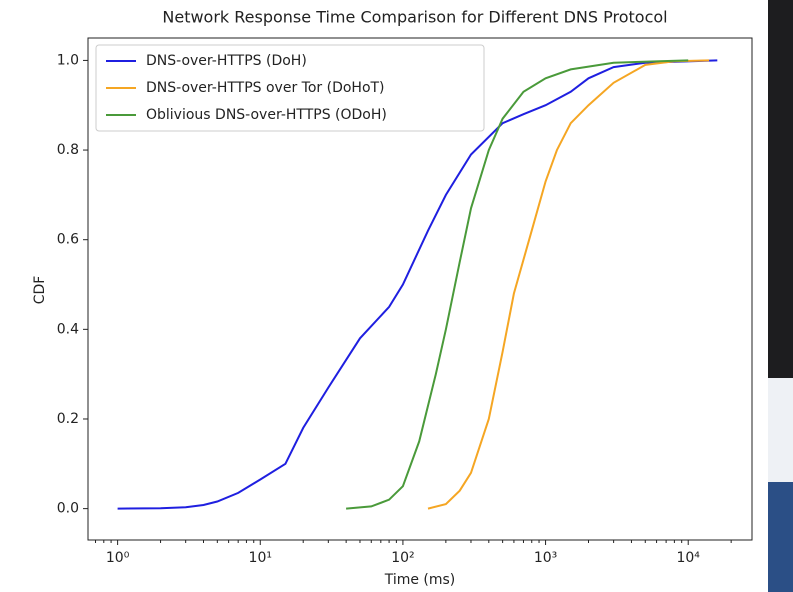  What do you see at coordinates (118, 558) in the screenshot?
I see `x-tick-label: 10⁰` at bounding box center [118, 558].